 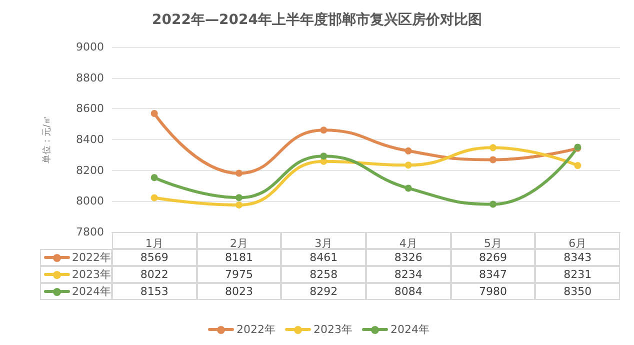 What do you see at coordinates (239, 243) in the screenshot?
I see `x-tick-label: 2月` at bounding box center [239, 243].